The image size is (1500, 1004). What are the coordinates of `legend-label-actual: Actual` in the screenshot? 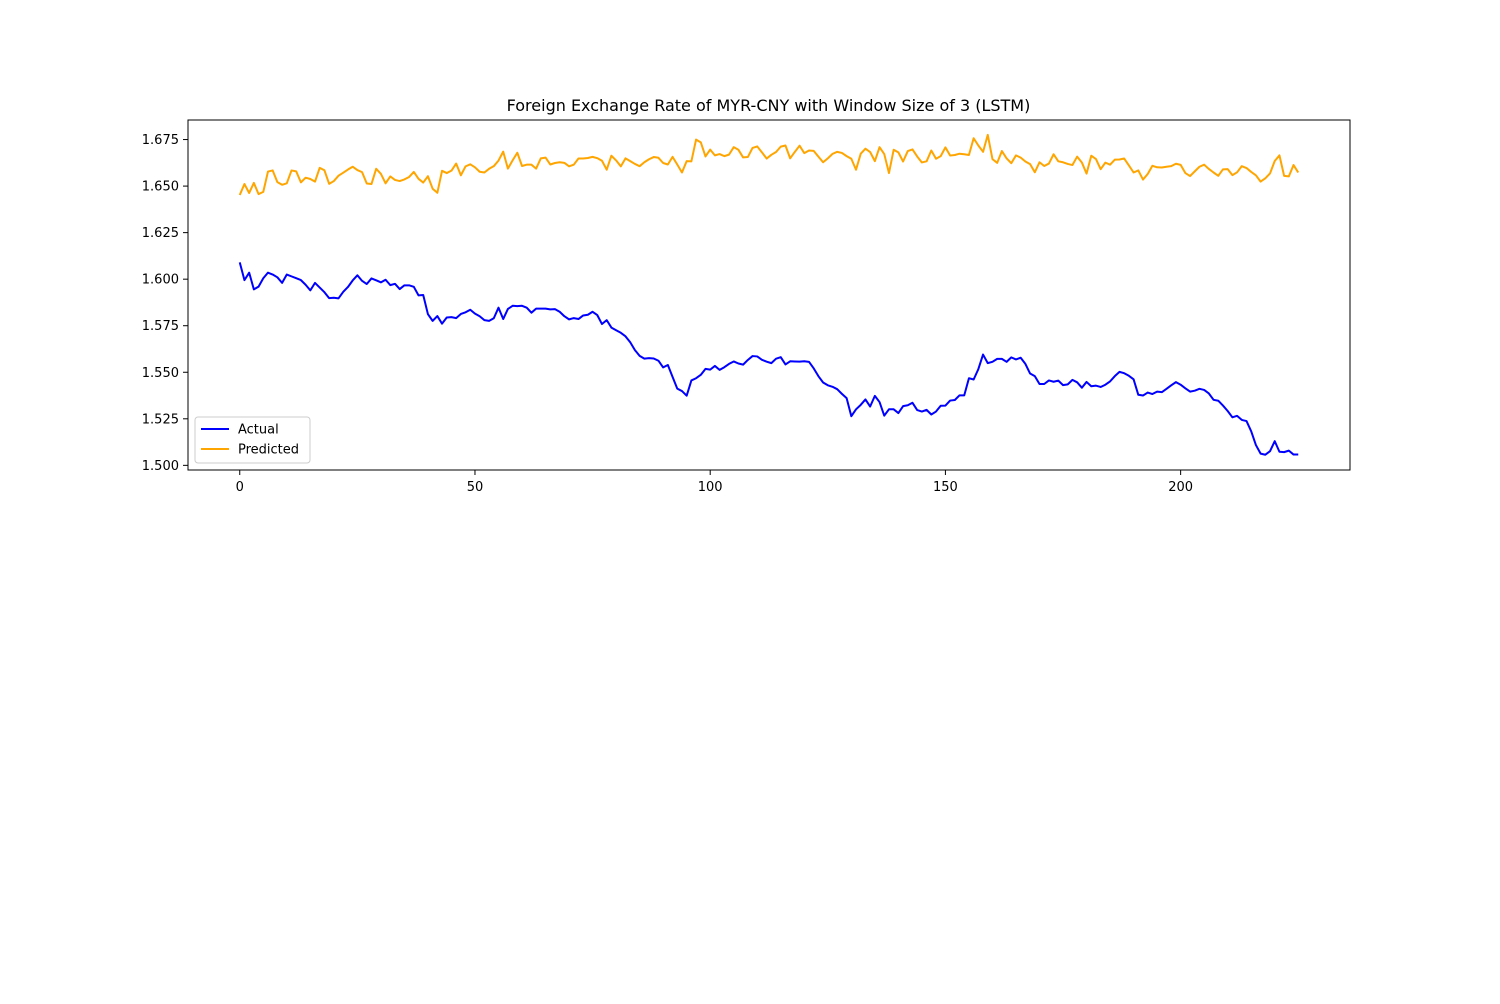 It's located at (258, 430).